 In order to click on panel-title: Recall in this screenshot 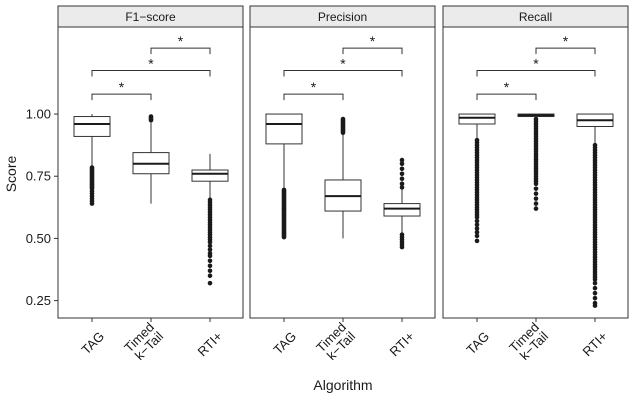, I will do `click(535, 17)`.